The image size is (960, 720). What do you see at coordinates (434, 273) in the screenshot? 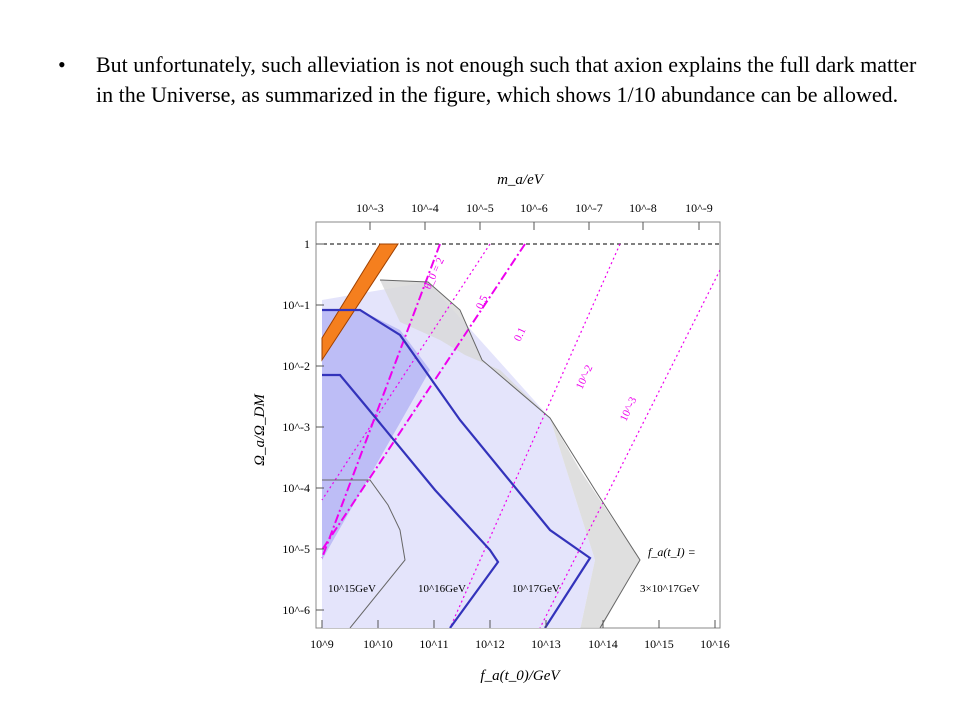
I see `theta-label: θ_0 = 2` at bounding box center [434, 273].